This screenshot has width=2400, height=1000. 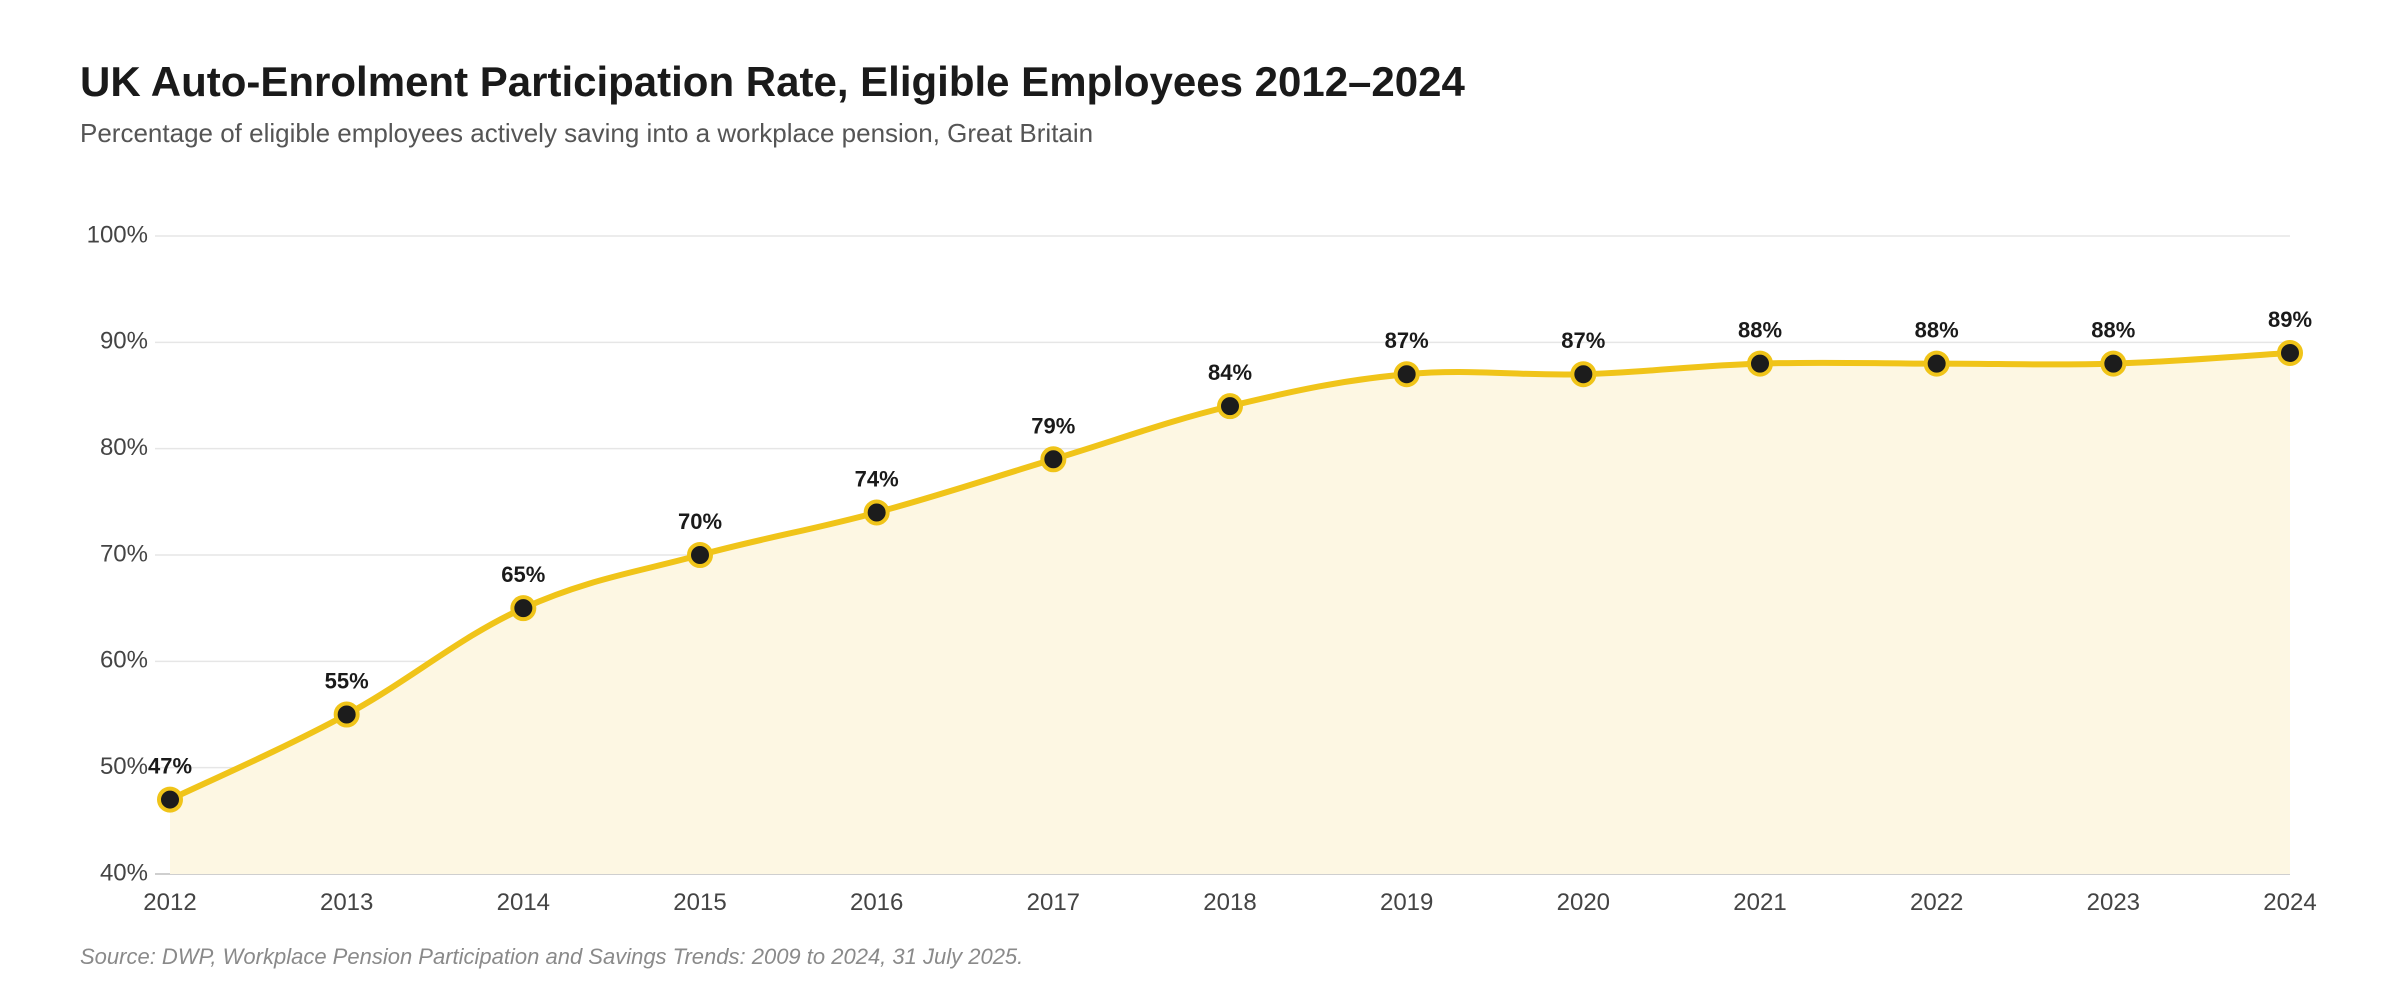 What do you see at coordinates (1230, 372) in the screenshot?
I see `data-label: 84%` at bounding box center [1230, 372].